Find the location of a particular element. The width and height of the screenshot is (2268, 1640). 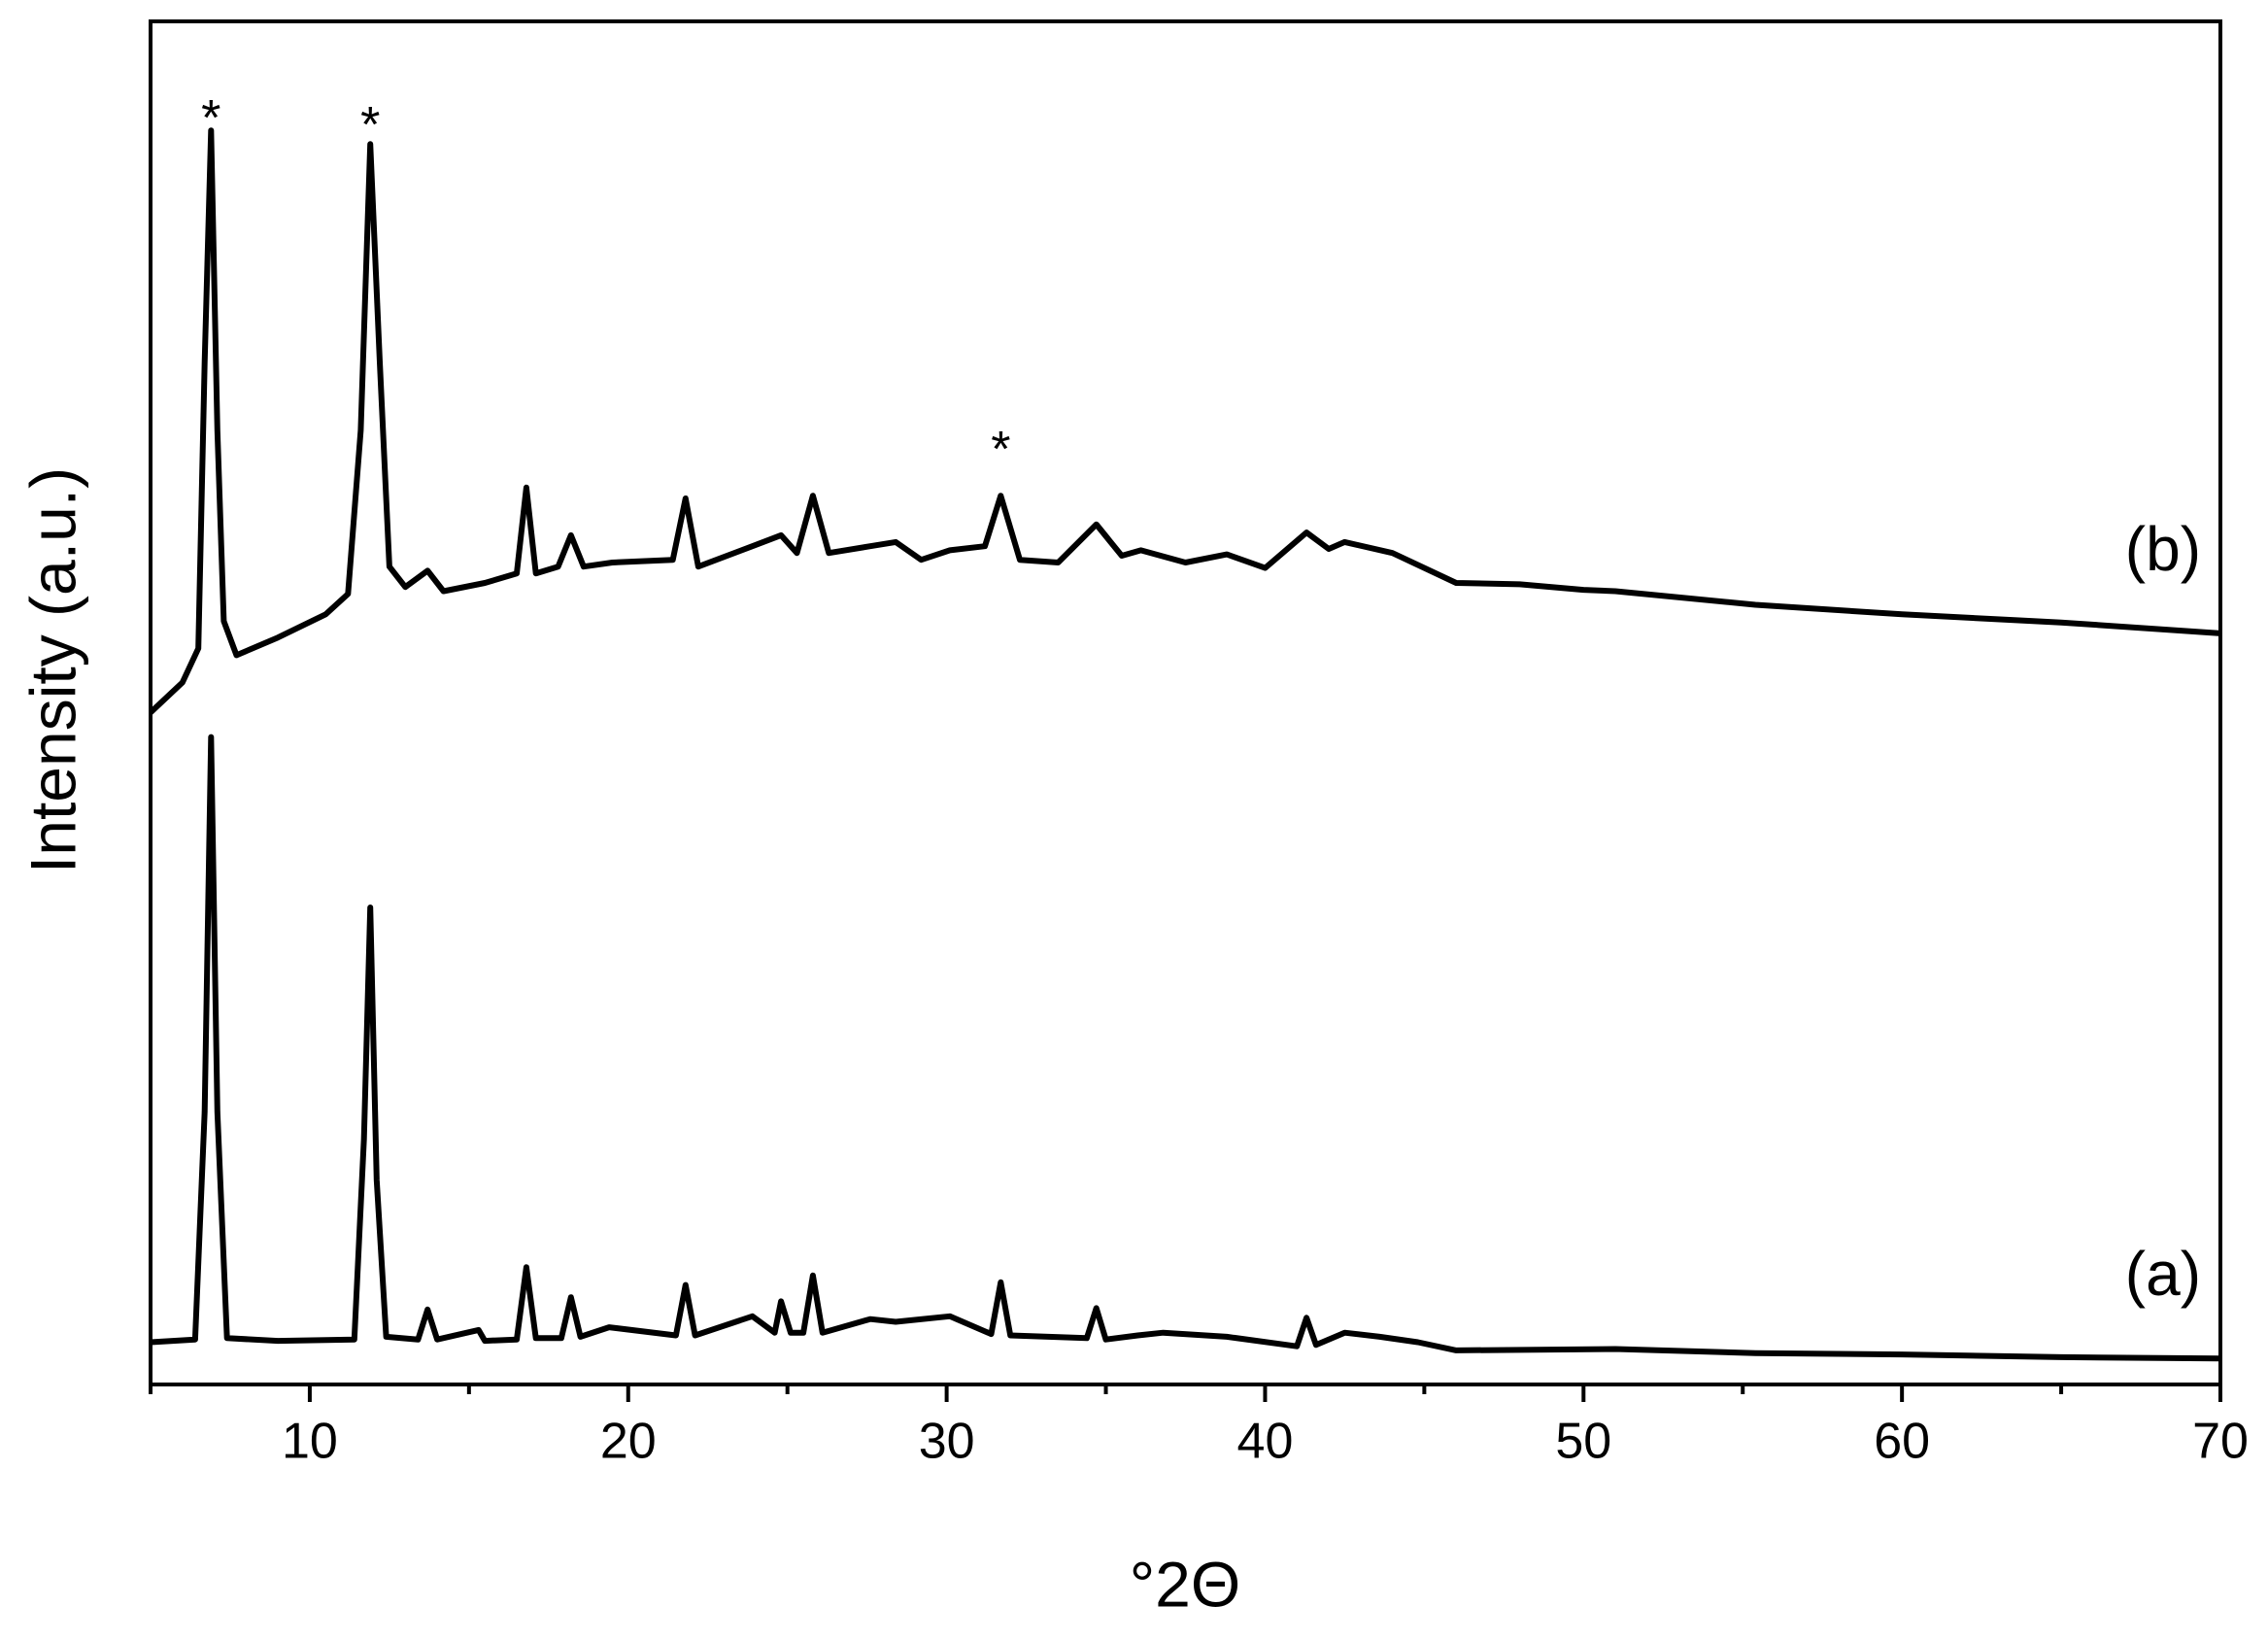

x-tick-label: 30 is located at coordinates (947, 1442).